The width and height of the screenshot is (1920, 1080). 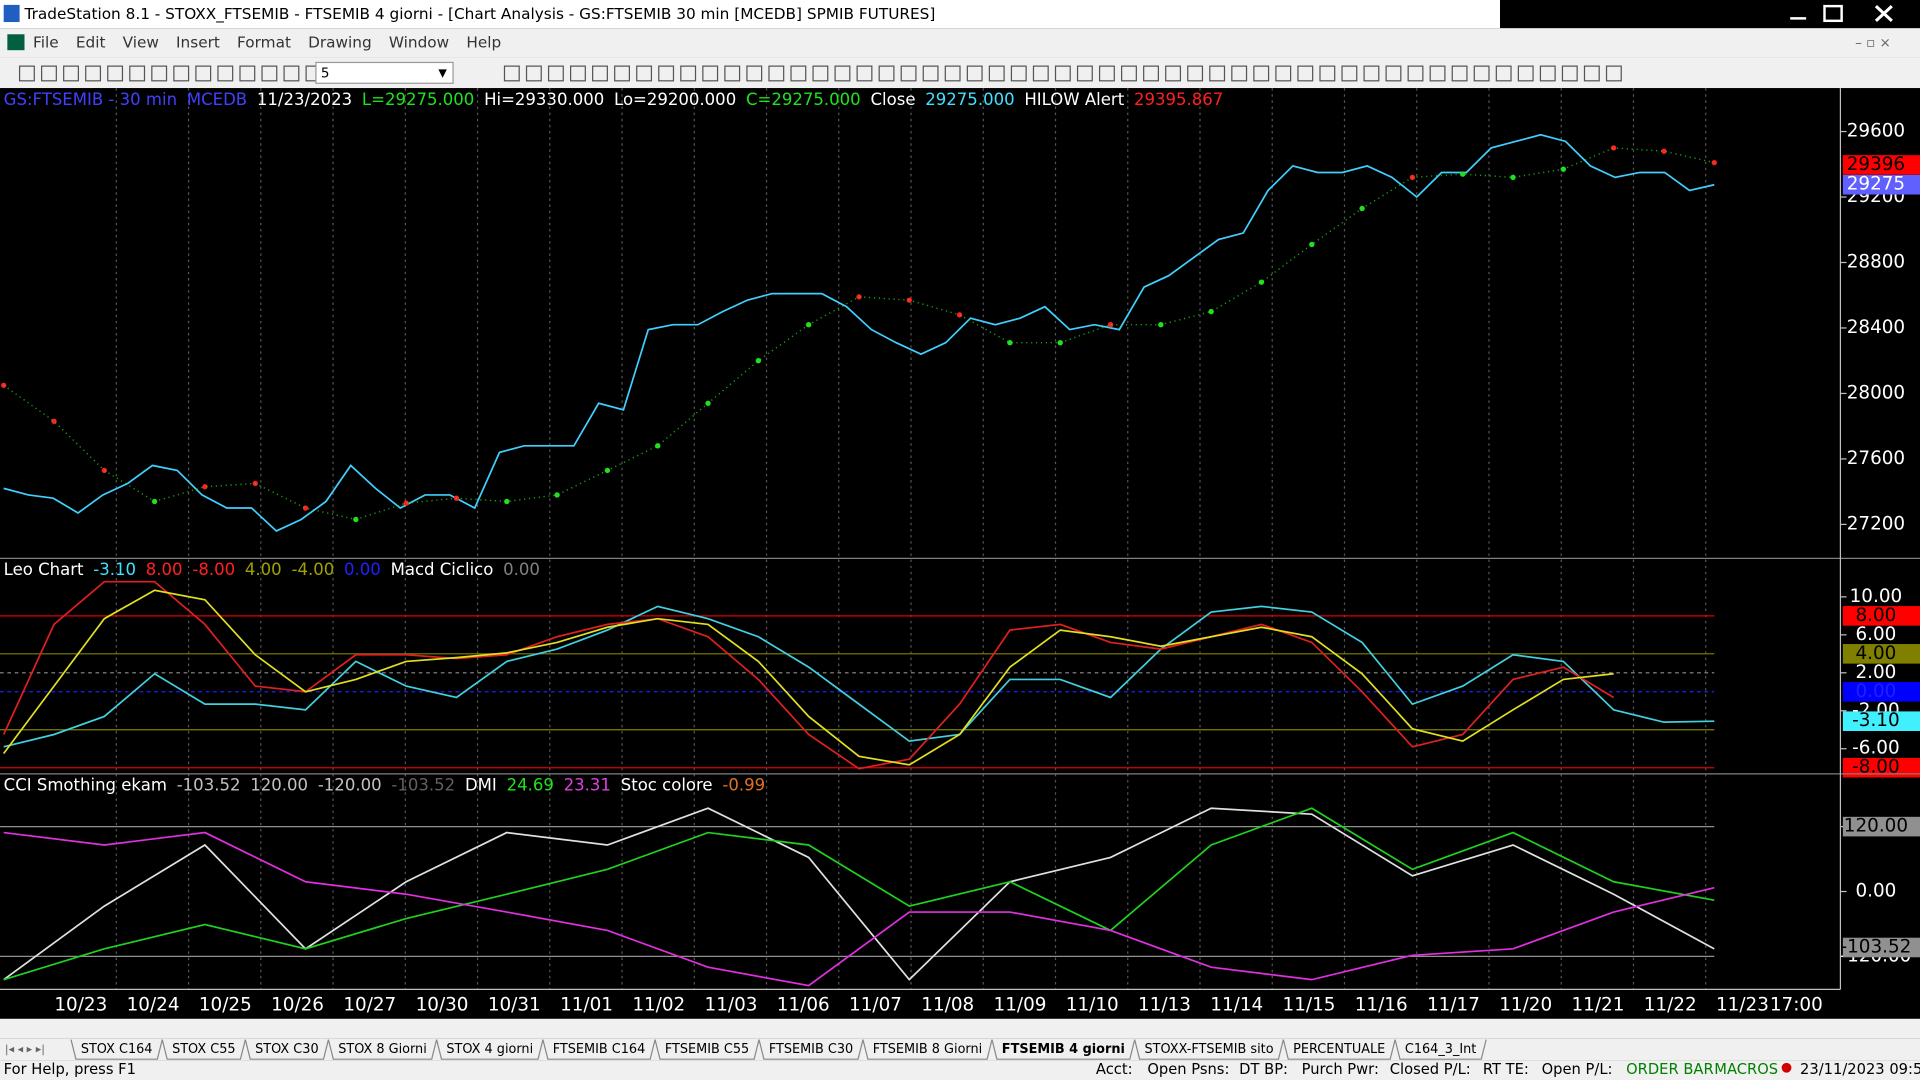 I want to click on order-bar: ORDER BAR, so click(x=1670, y=1069).